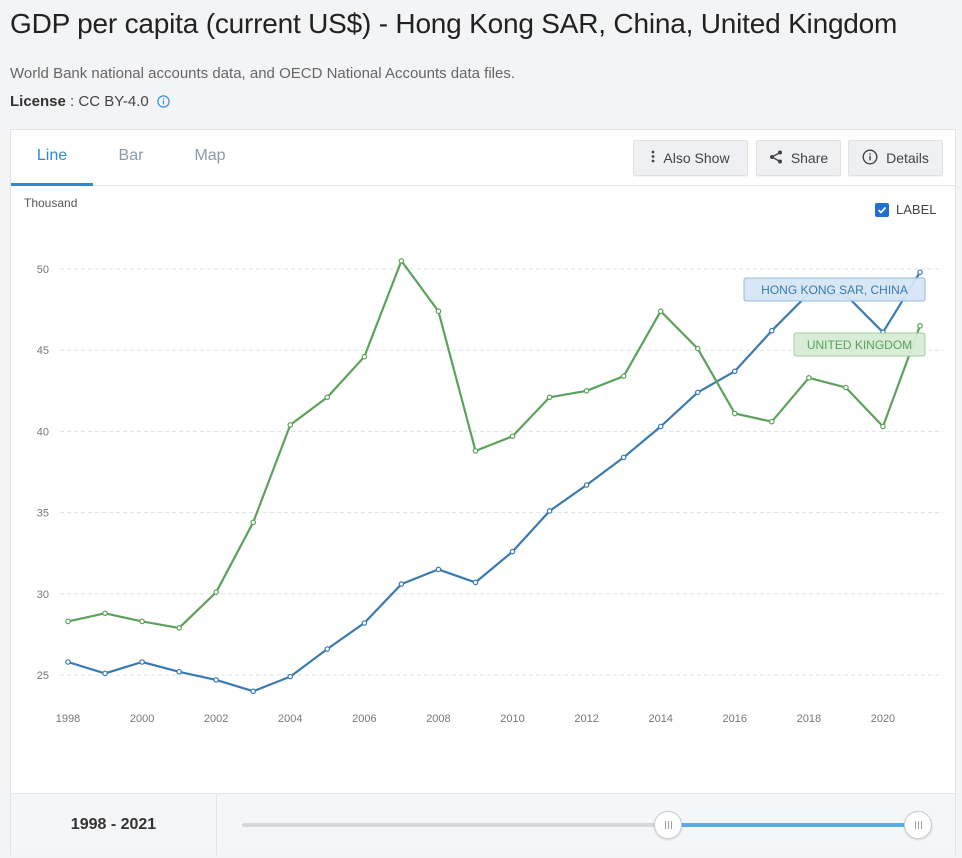 This screenshot has height=858, width=962. Describe the element at coordinates (43, 351) in the screenshot. I see `y-tick-label: 45` at that location.